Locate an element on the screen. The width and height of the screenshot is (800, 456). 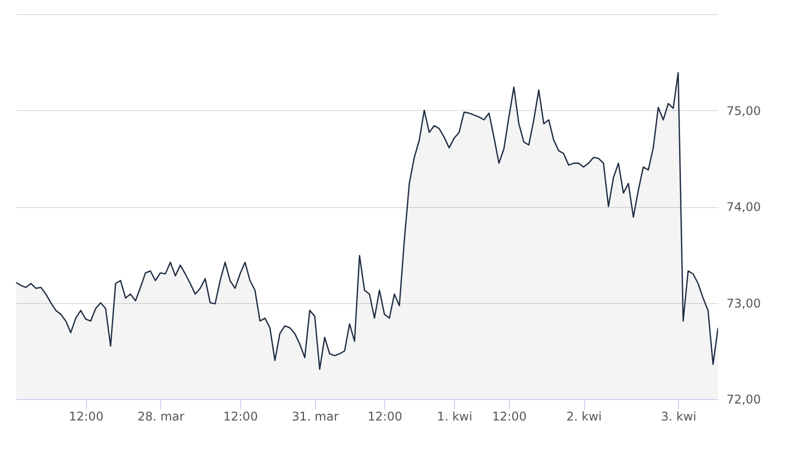
x-tick-label: 2. kwi is located at coordinates (584, 417).